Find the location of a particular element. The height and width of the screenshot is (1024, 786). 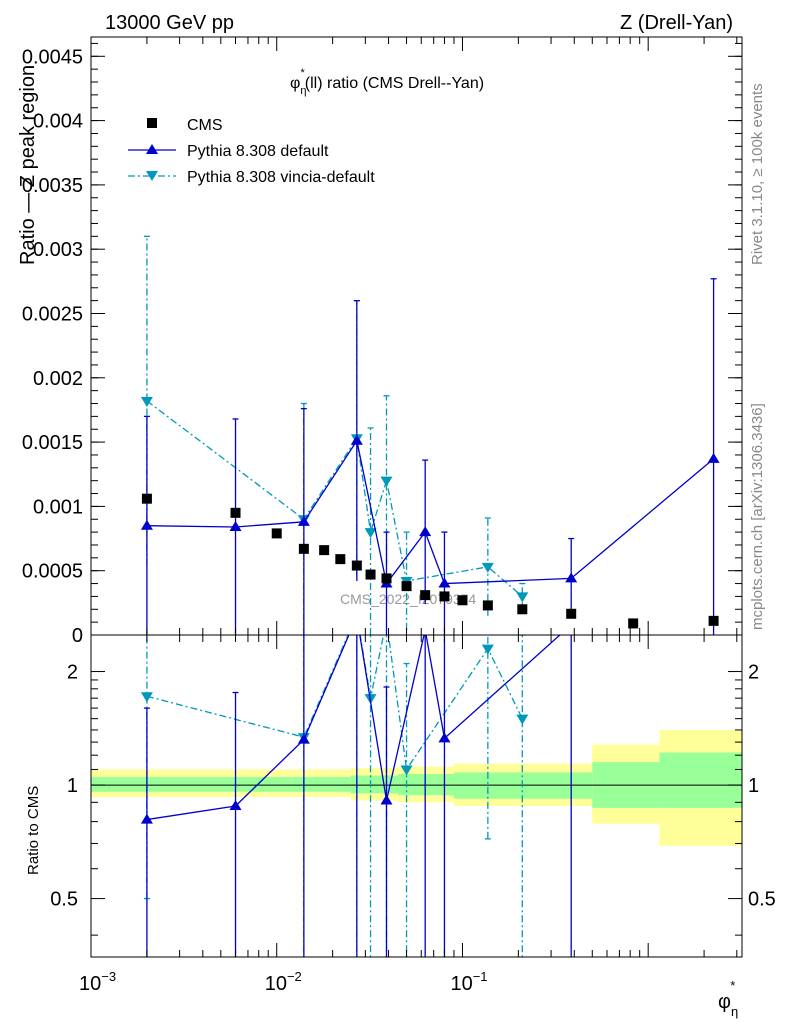

bottom-ylabel: Ratio to CMS is located at coordinates (33, 830).